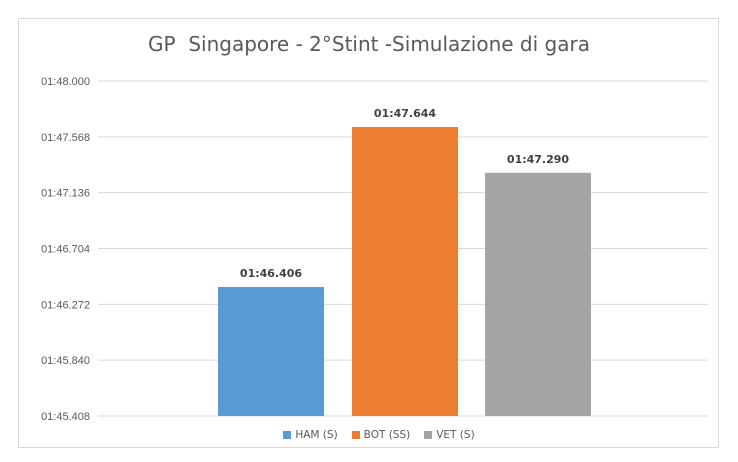 This screenshot has width=738, height=462. I want to click on data-label: 01:47.290, so click(538, 159).